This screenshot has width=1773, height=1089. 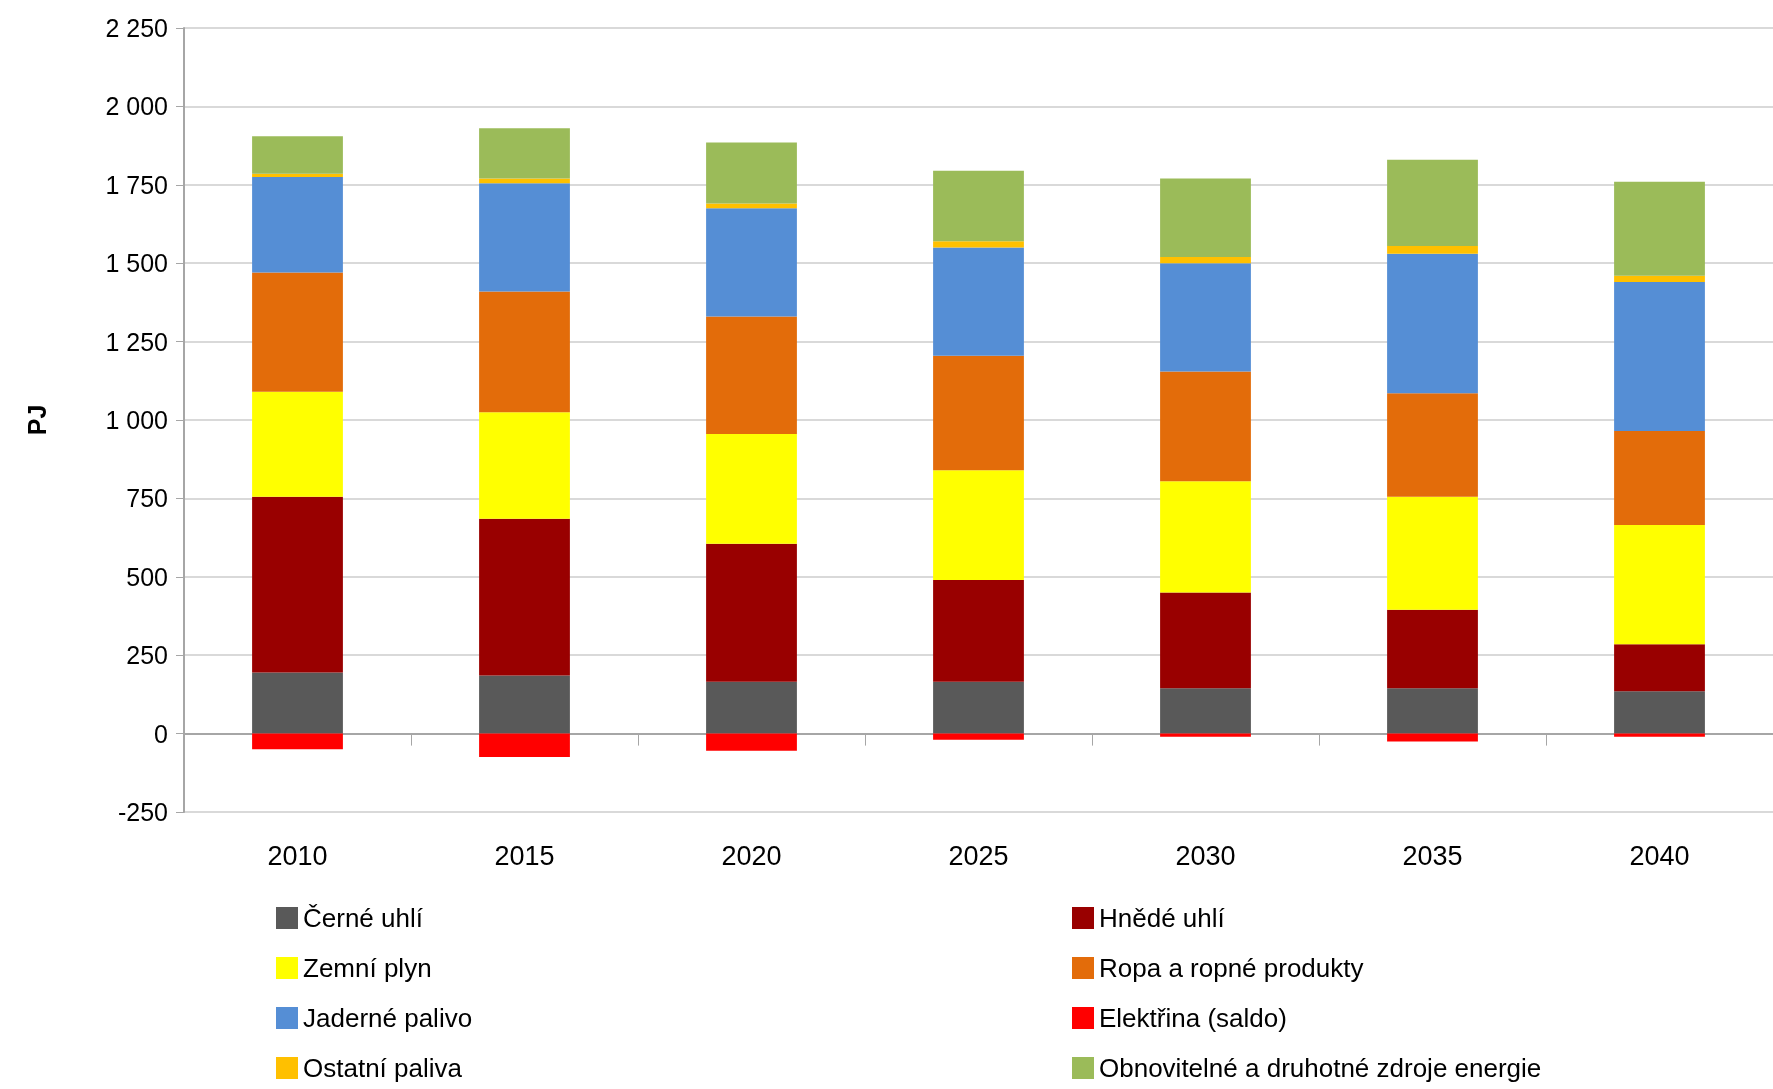 What do you see at coordinates (136, 420) in the screenshot?
I see `y-tick-label: 1 000` at bounding box center [136, 420].